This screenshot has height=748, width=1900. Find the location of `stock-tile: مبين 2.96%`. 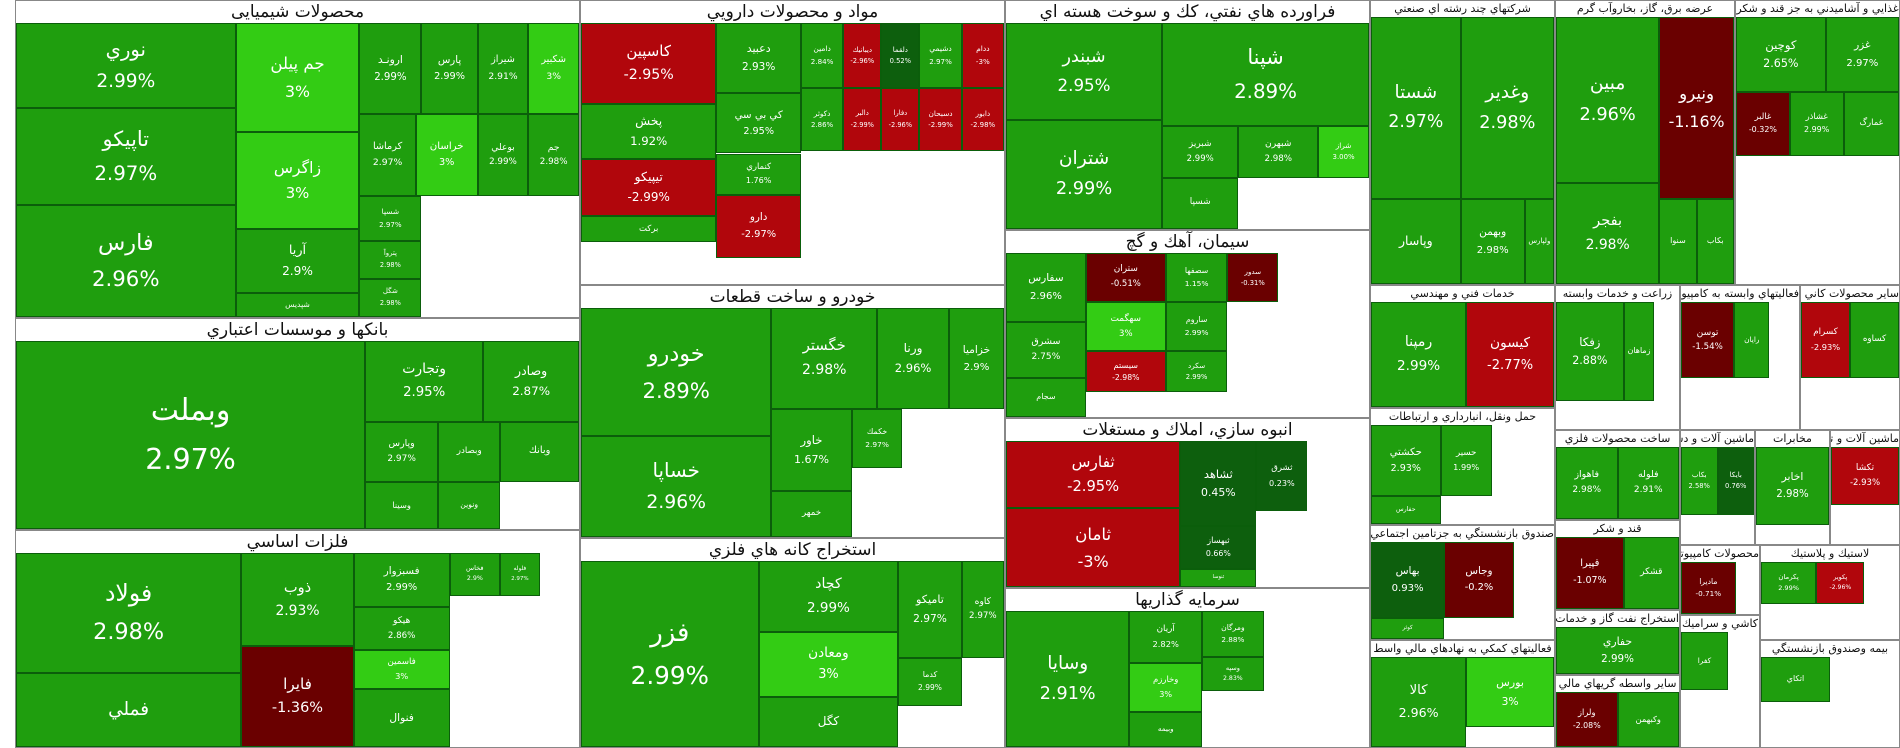

stock-tile: مبين 2.96% is located at coordinates (1608, 100).